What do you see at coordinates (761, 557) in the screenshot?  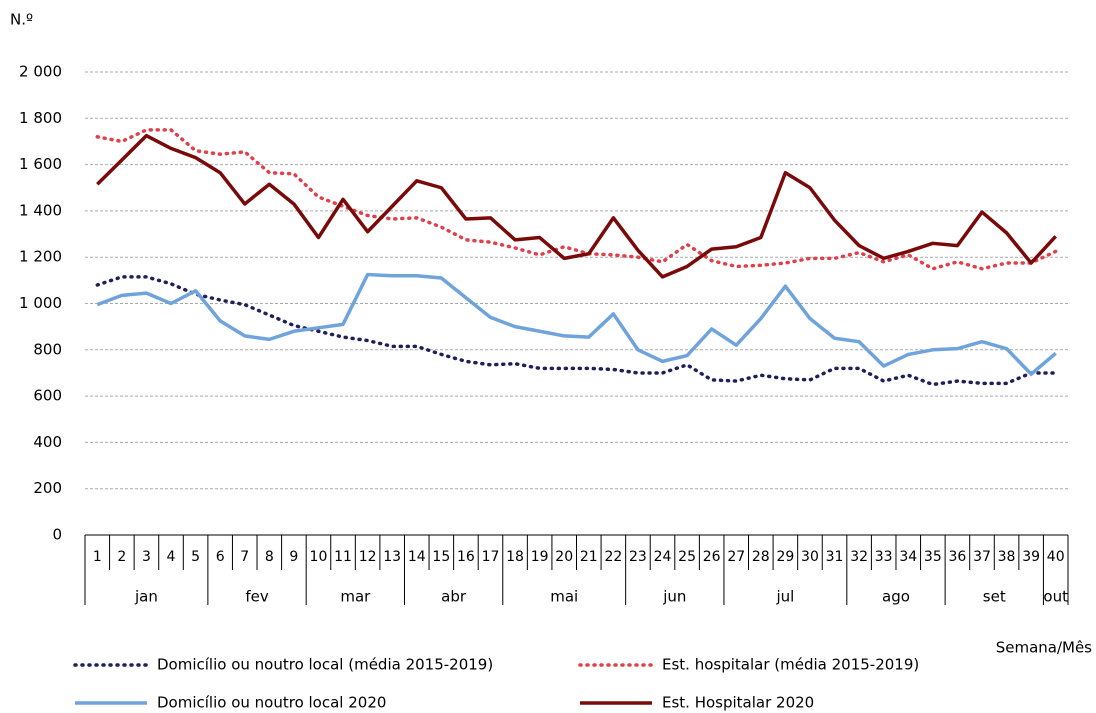 I see `x-tick-label: 28` at bounding box center [761, 557].